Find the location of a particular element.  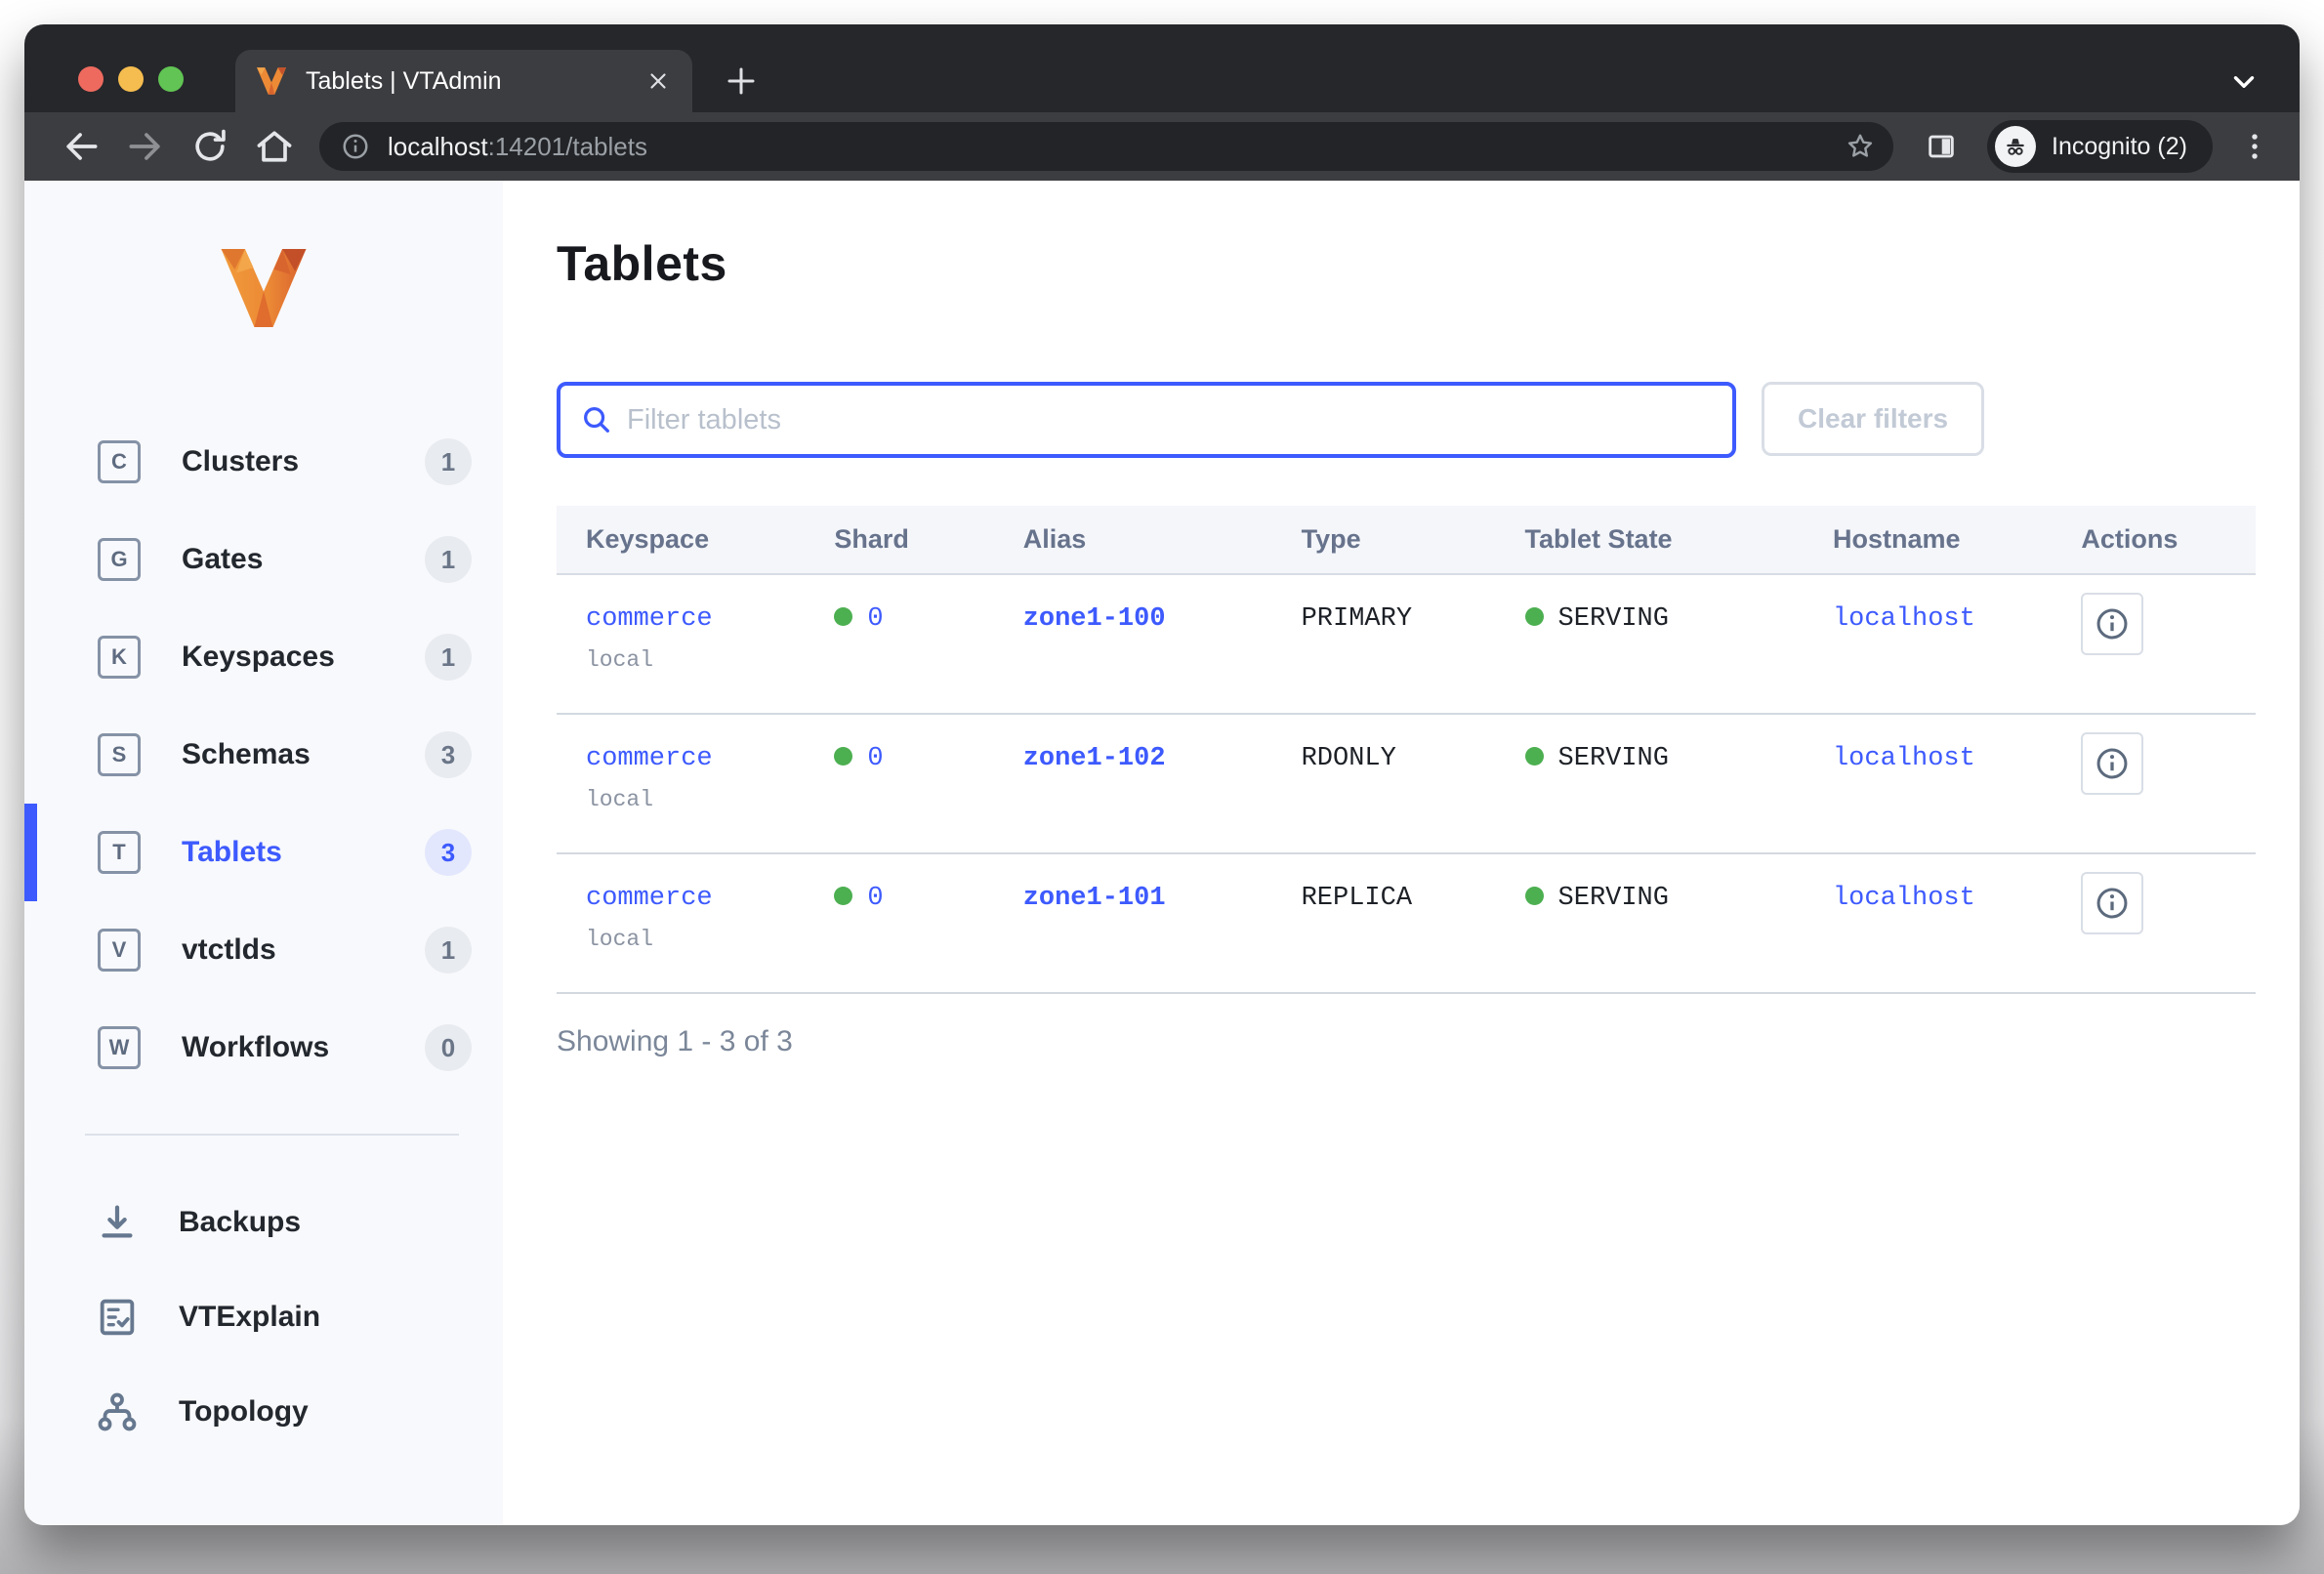

topology-icon is located at coordinates (117, 1411).